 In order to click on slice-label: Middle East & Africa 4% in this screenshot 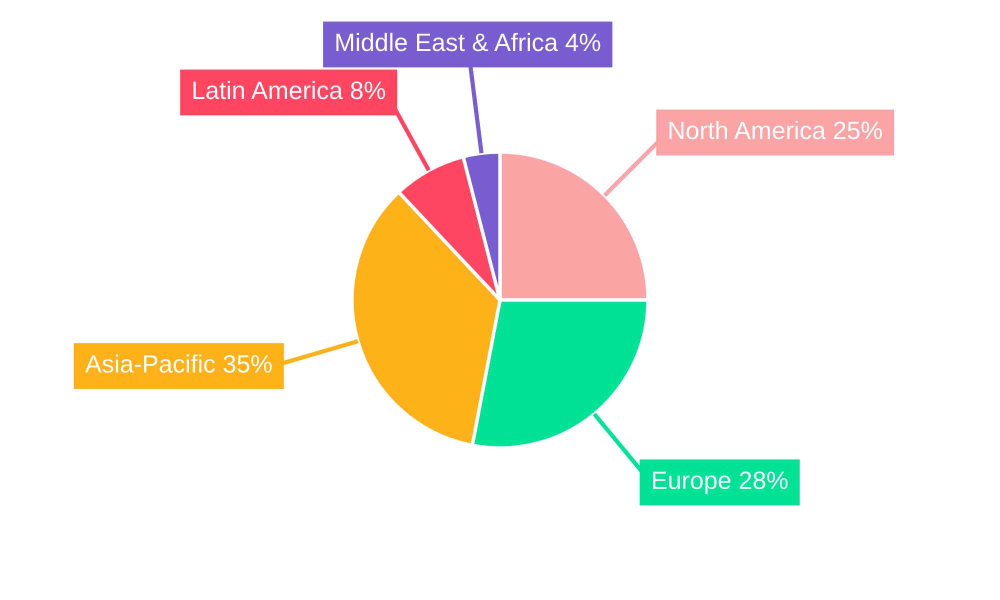, I will do `click(468, 42)`.